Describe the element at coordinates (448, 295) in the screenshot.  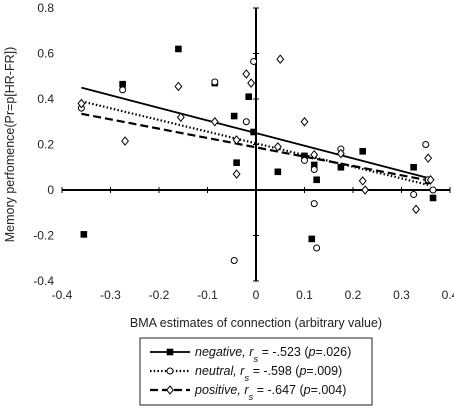
I see `x-tick-label: 0.4` at that location.